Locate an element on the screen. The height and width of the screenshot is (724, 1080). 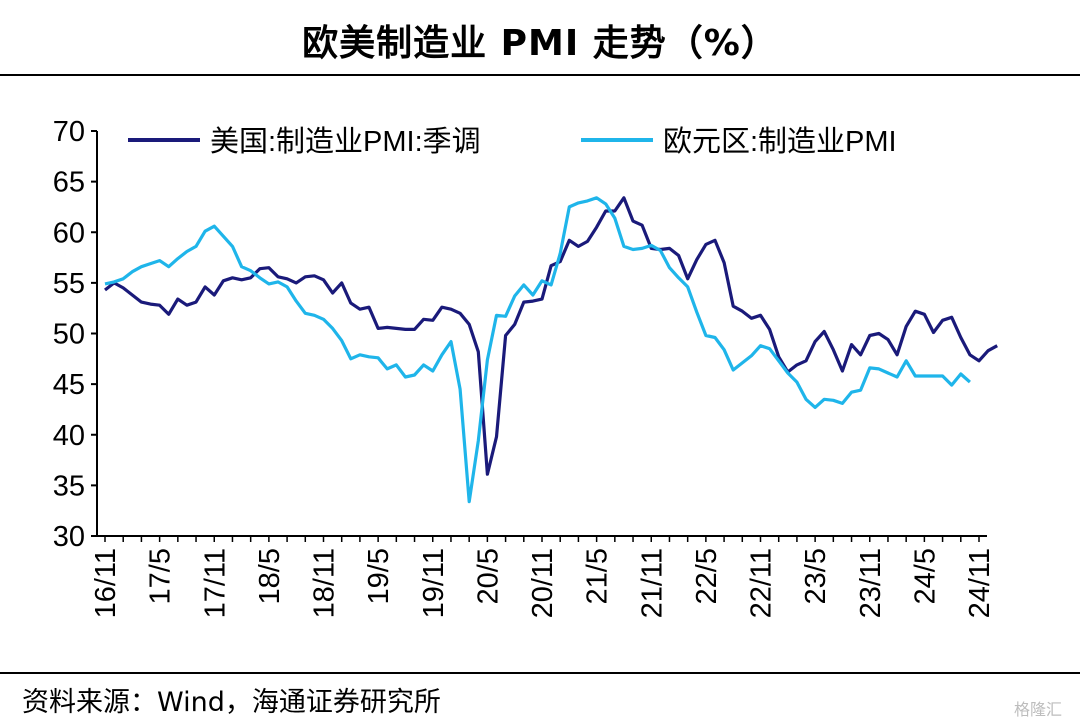
x-tick-label: 17/5 is located at coordinates (161, 576).